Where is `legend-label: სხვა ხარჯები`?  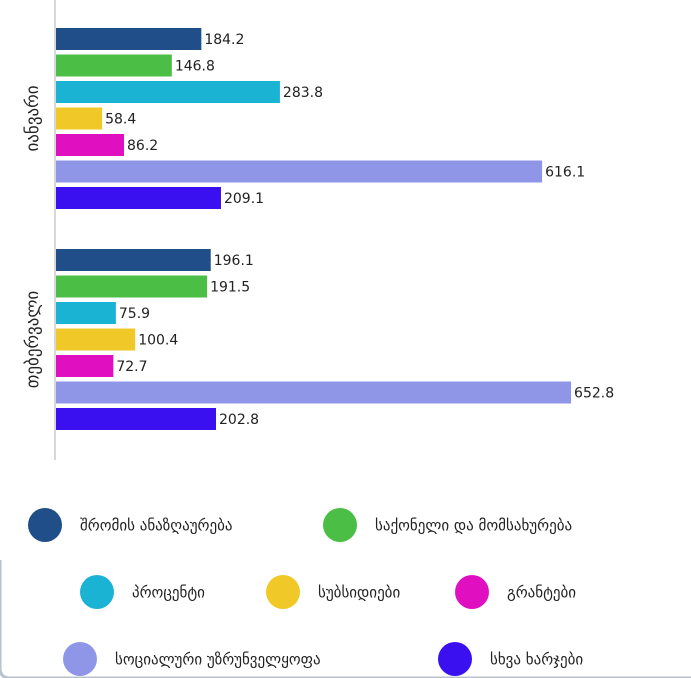
legend-label: სხვა ხარჯები is located at coordinates (536, 660).